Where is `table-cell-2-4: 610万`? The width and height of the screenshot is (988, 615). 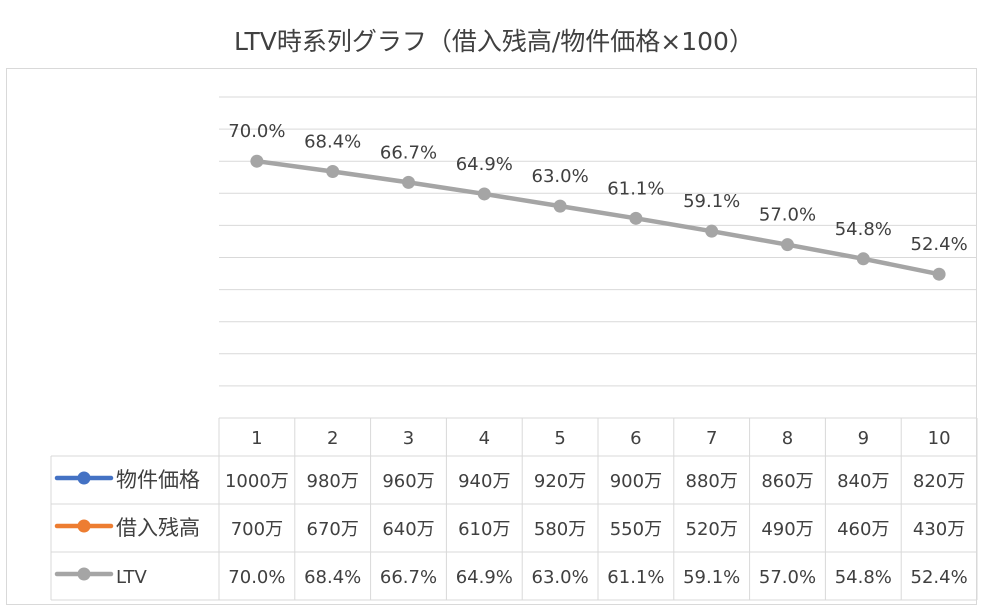
table-cell-2-4: 610万 is located at coordinates (484, 529).